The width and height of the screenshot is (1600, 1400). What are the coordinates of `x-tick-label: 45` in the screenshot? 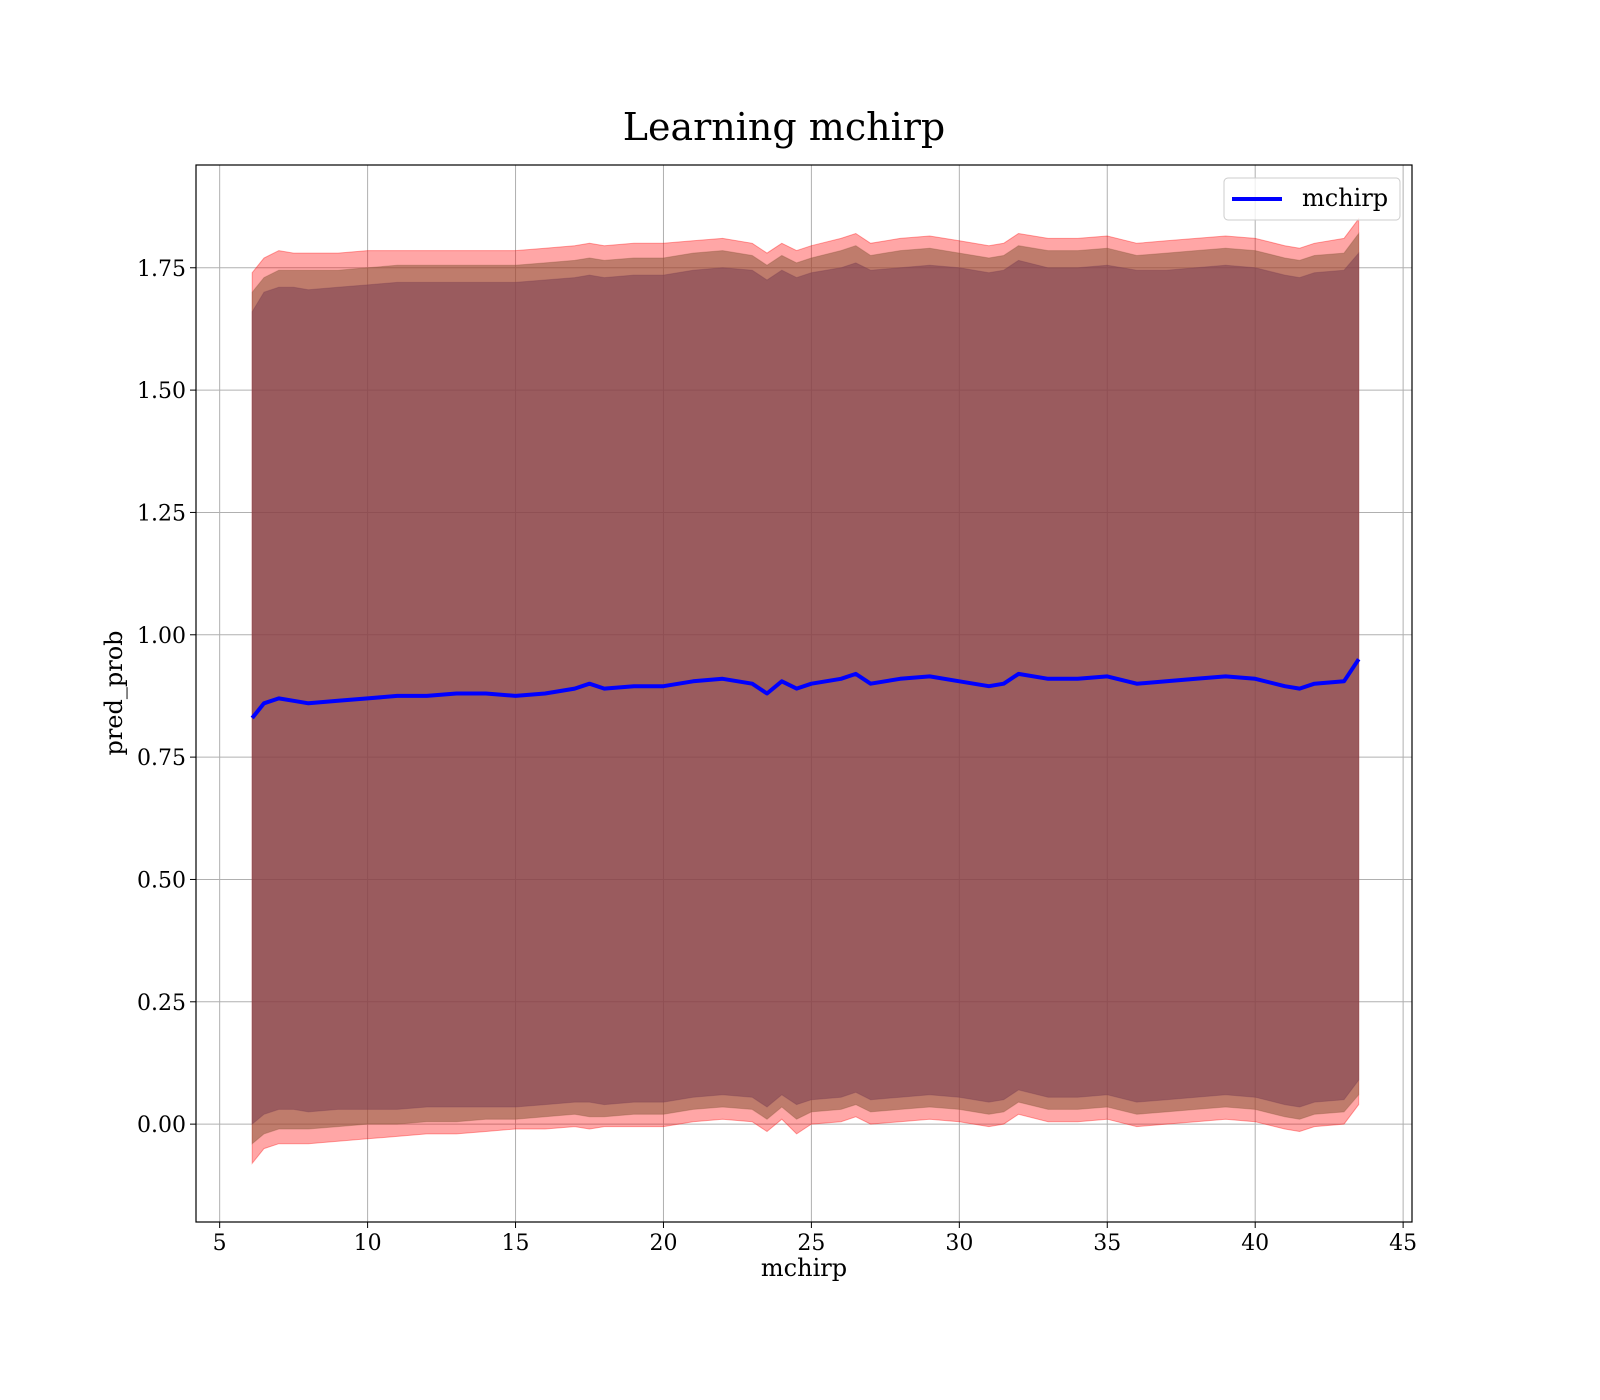 It's located at (1403, 1243).